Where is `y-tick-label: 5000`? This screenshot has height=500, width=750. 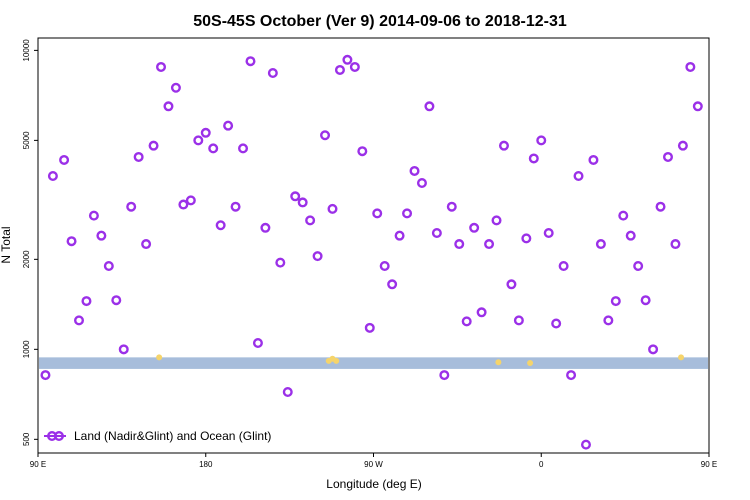
y-tick-label: 5000 is located at coordinates (26, 140).